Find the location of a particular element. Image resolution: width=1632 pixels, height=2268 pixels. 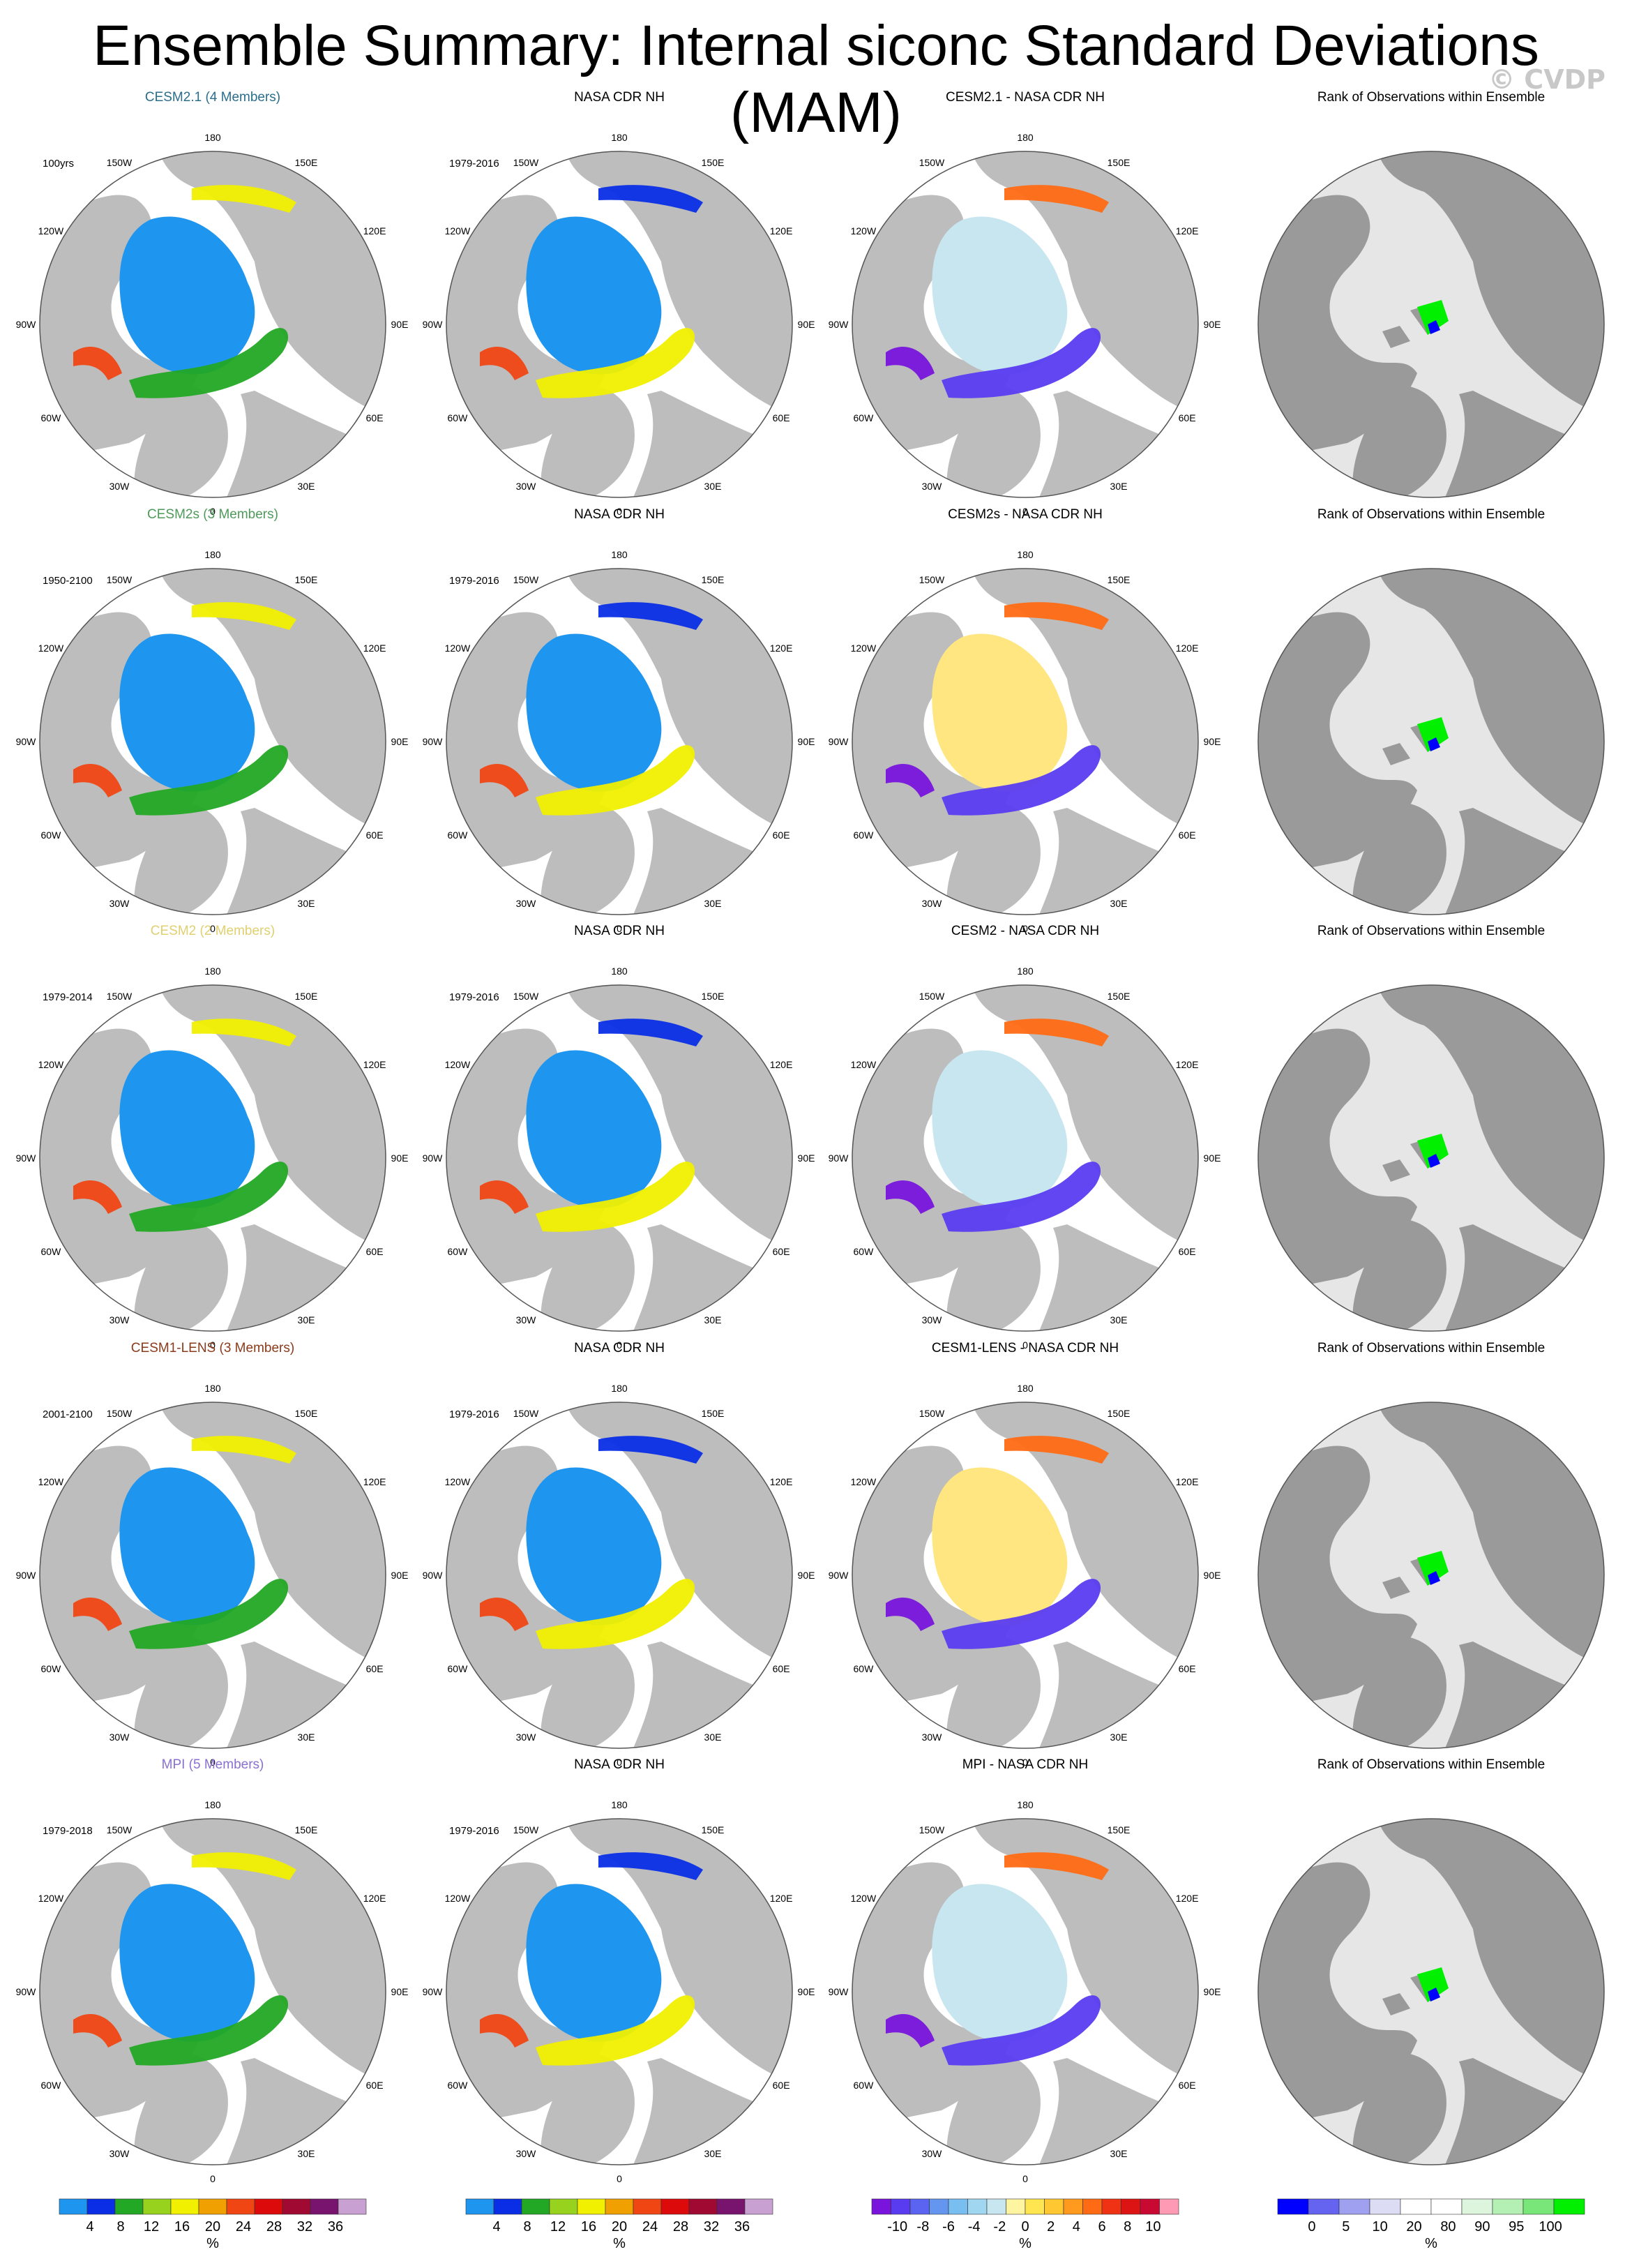

colorbar-4: 0 5 10 20 80 90 95 100% is located at coordinates (1431, 2224).